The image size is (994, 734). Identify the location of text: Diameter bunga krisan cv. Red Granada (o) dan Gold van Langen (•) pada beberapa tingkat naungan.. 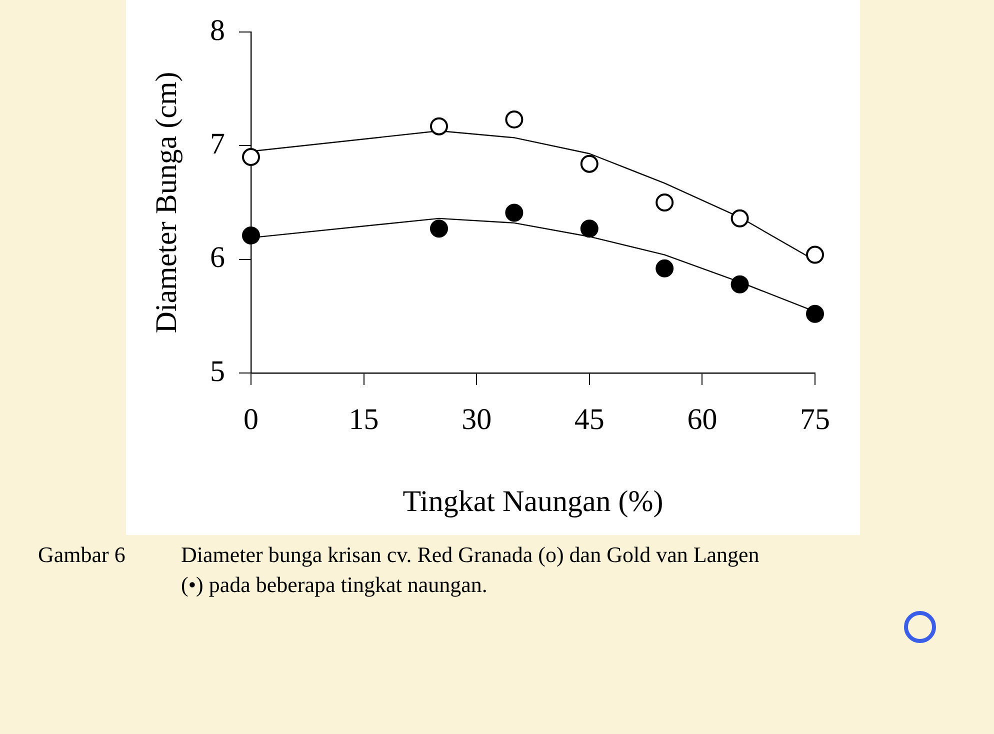
(470, 570).